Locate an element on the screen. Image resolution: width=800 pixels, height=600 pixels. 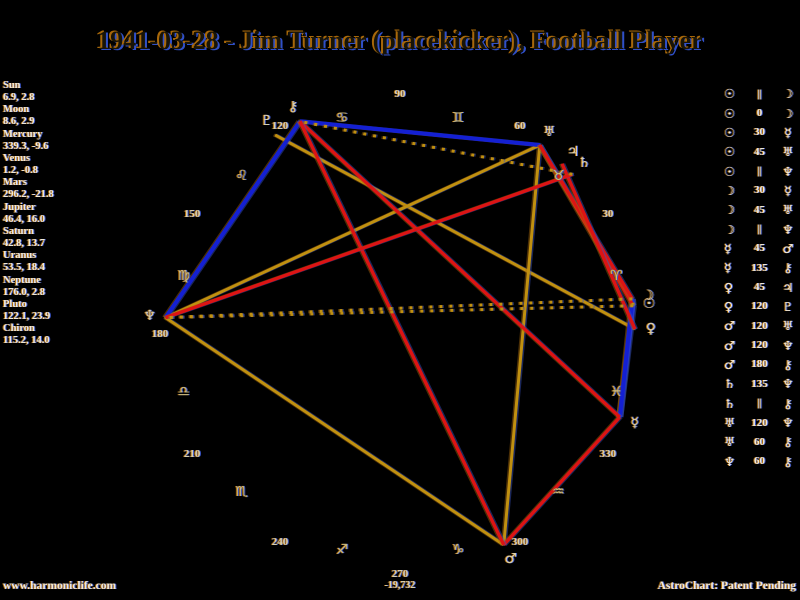
planet-name-neptune: Neptune is located at coordinates (22, 280).